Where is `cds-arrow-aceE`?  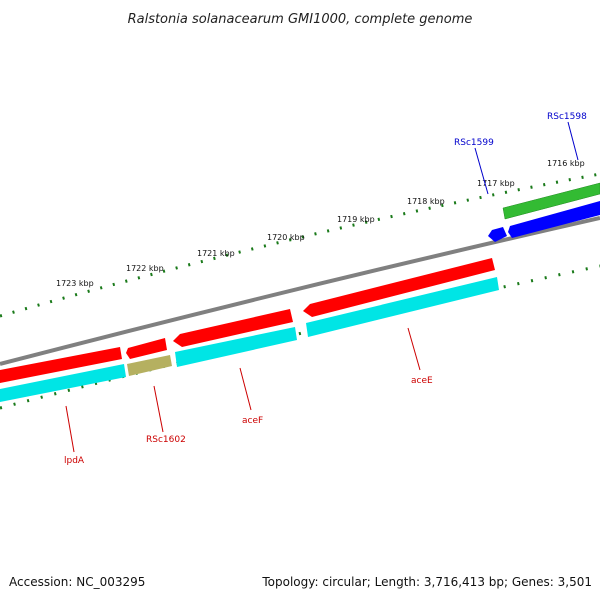 cds-arrow-aceE is located at coordinates (399, 287).